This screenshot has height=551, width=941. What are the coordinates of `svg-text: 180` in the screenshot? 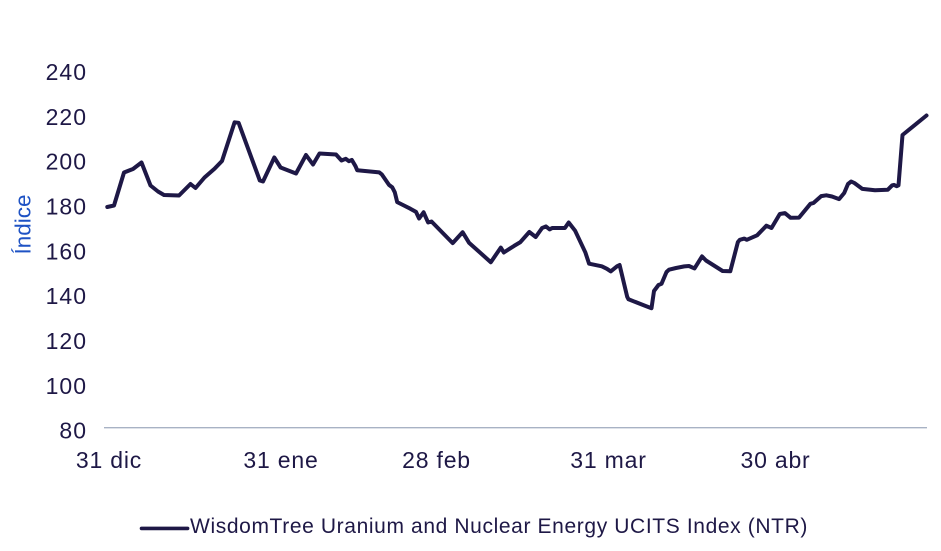 It's located at (66, 207).